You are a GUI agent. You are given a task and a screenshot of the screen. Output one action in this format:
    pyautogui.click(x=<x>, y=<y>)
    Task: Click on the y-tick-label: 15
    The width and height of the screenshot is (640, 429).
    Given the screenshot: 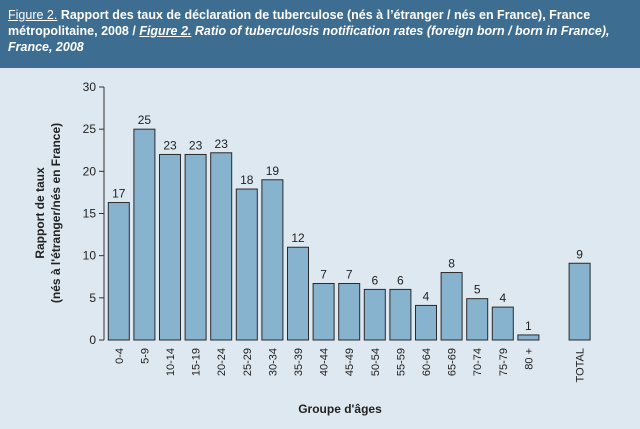 What is the action you would take?
    pyautogui.click(x=90, y=214)
    